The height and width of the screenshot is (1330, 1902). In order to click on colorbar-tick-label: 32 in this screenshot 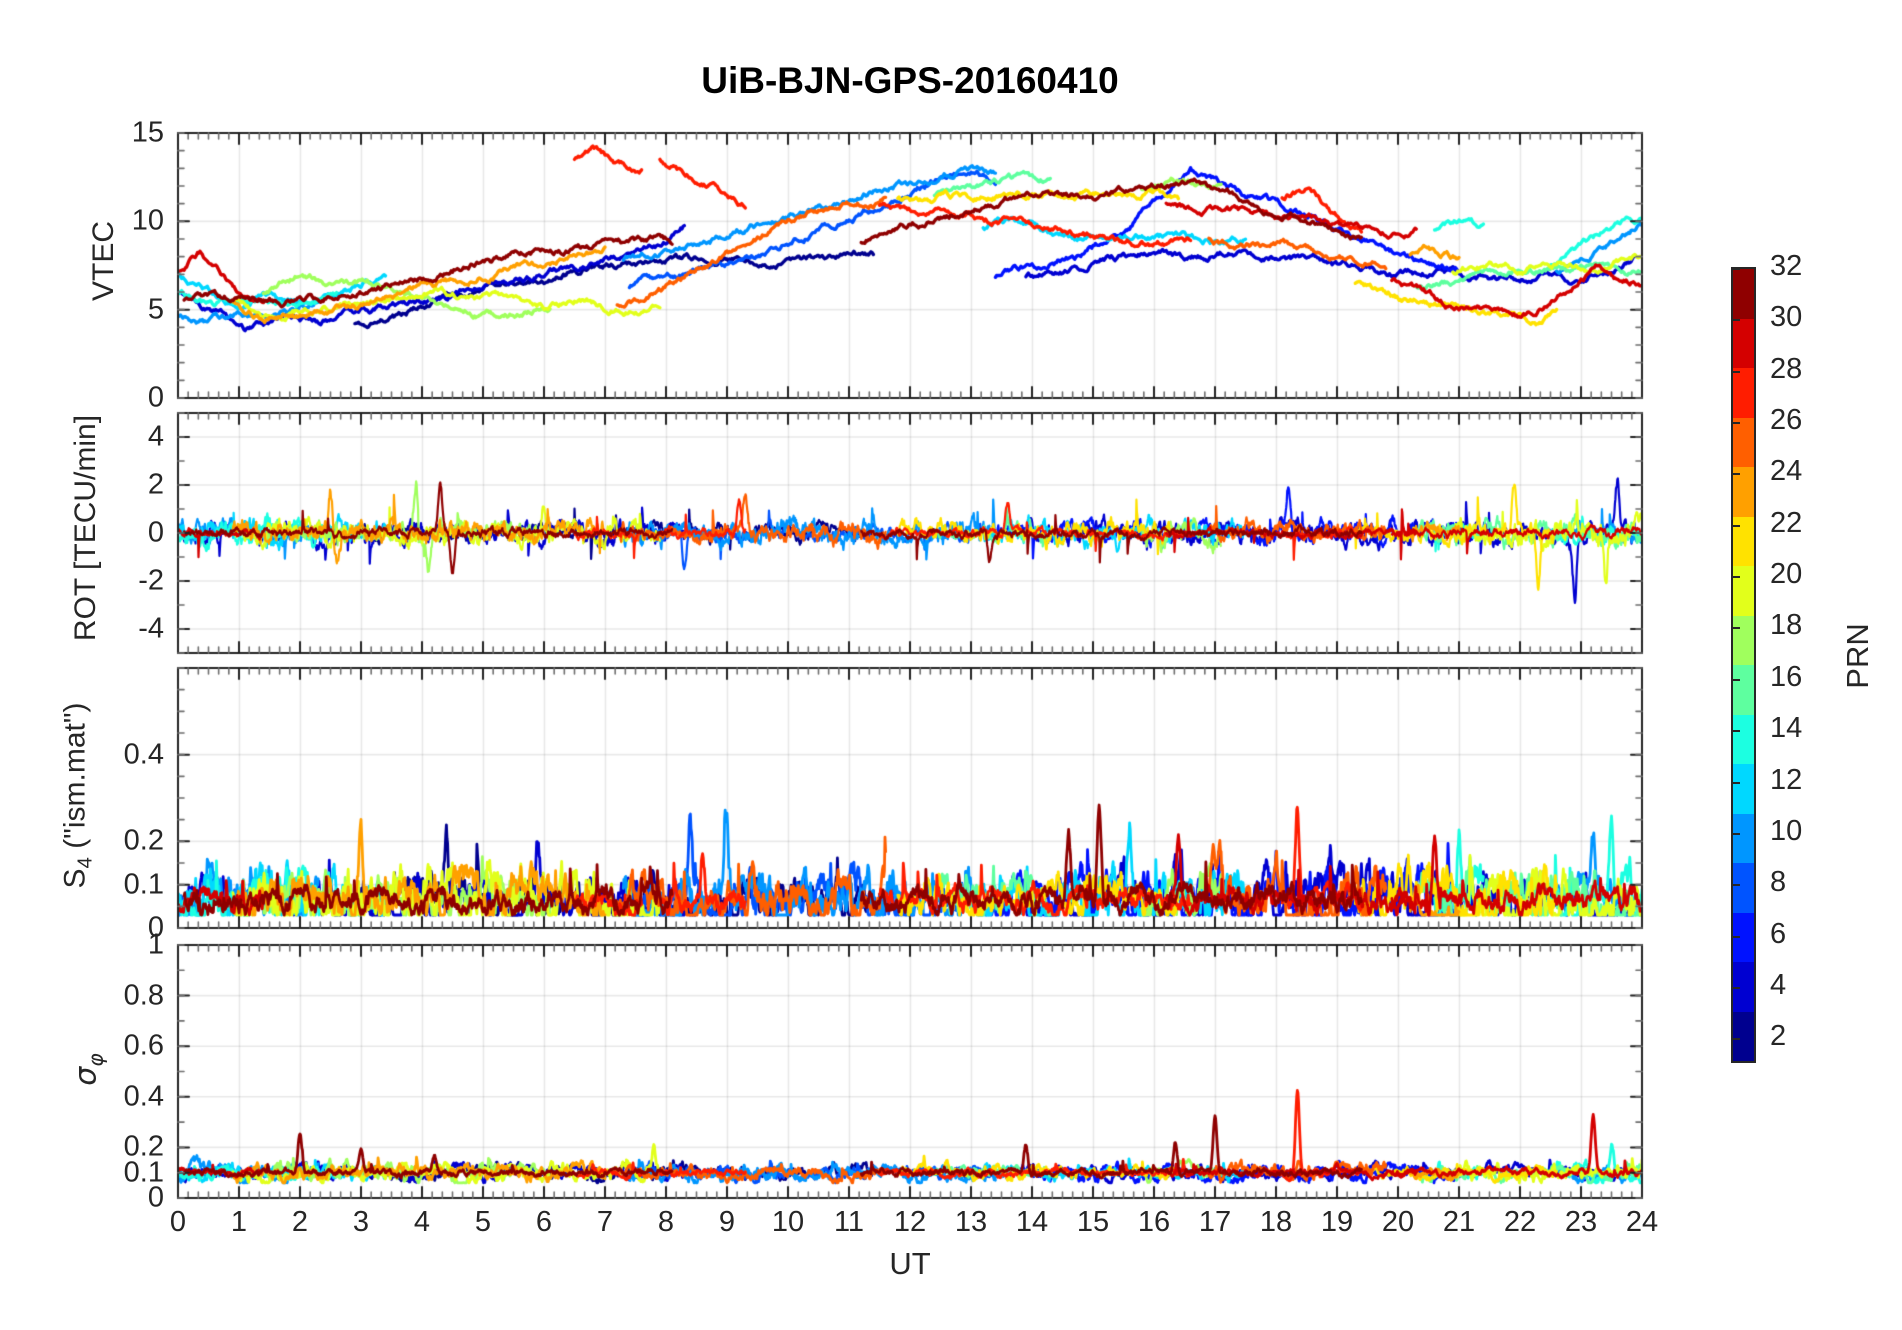, I will do `click(1786, 266)`.